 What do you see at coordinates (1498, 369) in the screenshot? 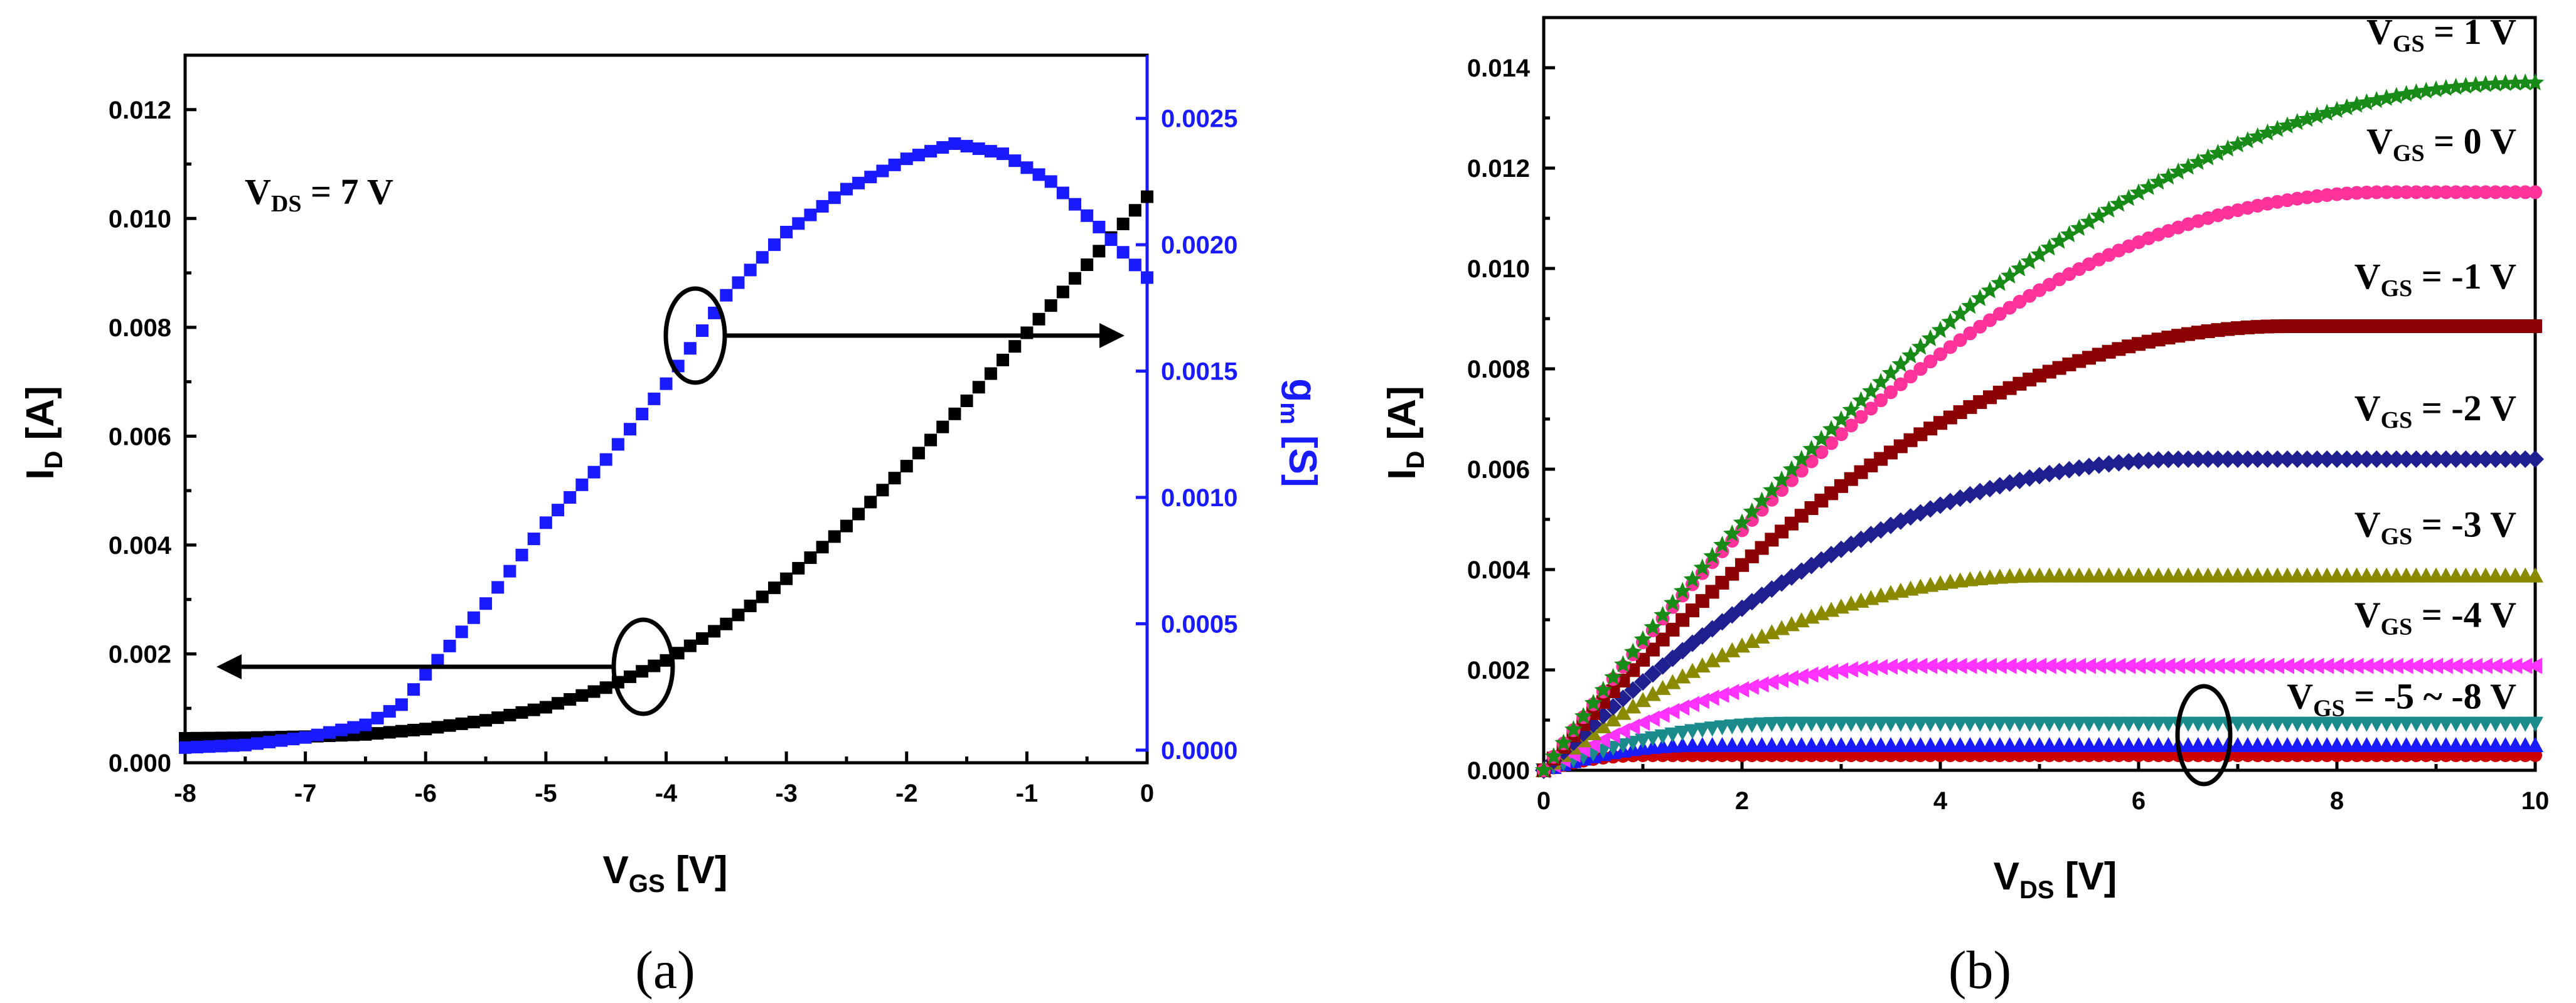
I see `y-tick-label: 0.008` at bounding box center [1498, 369].